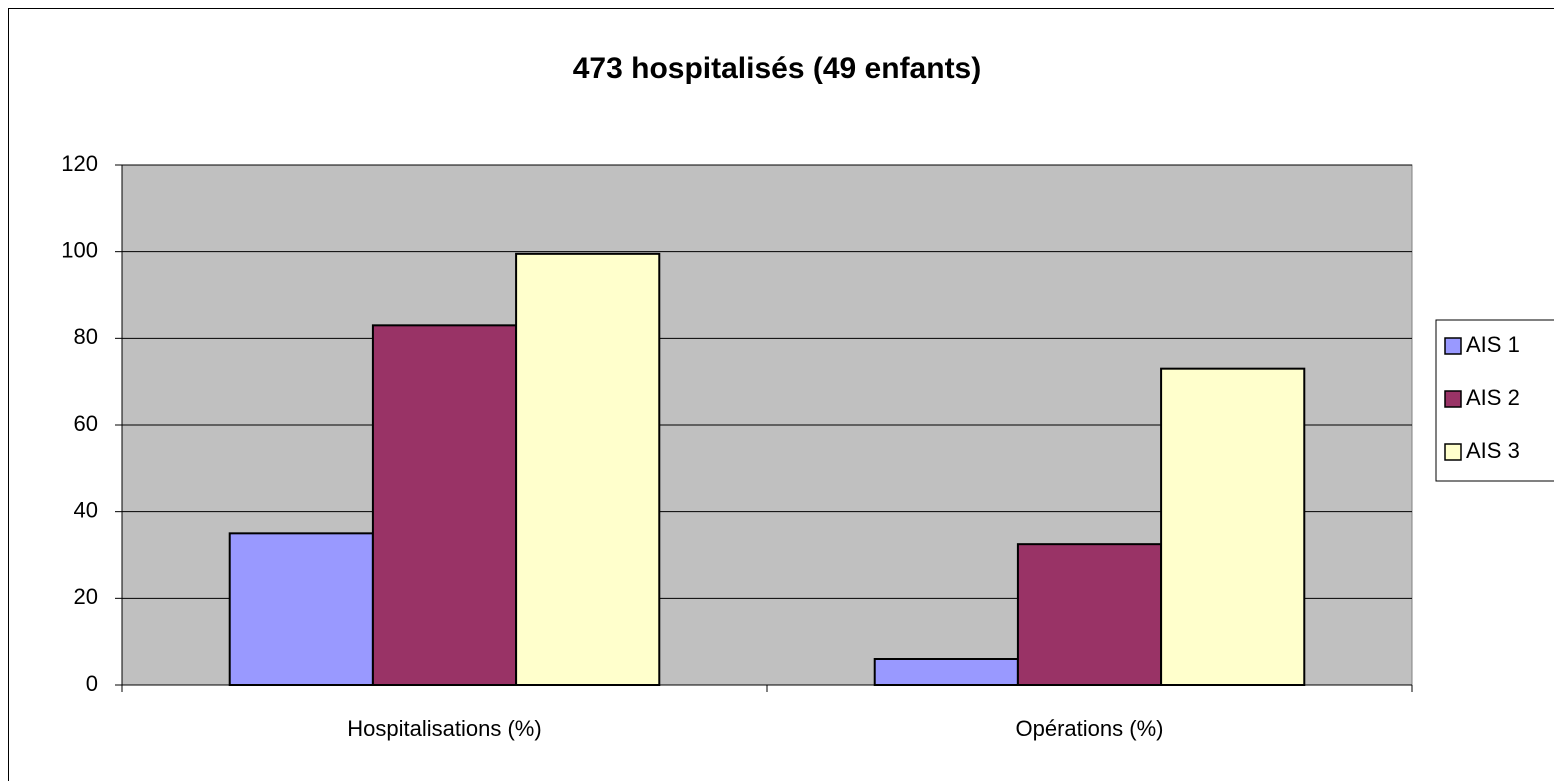 This screenshot has width=1554, height=781. What do you see at coordinates (79, 163) in the screenshot?
I see `y-tick-label: 120` at bounding box center [79, 163].